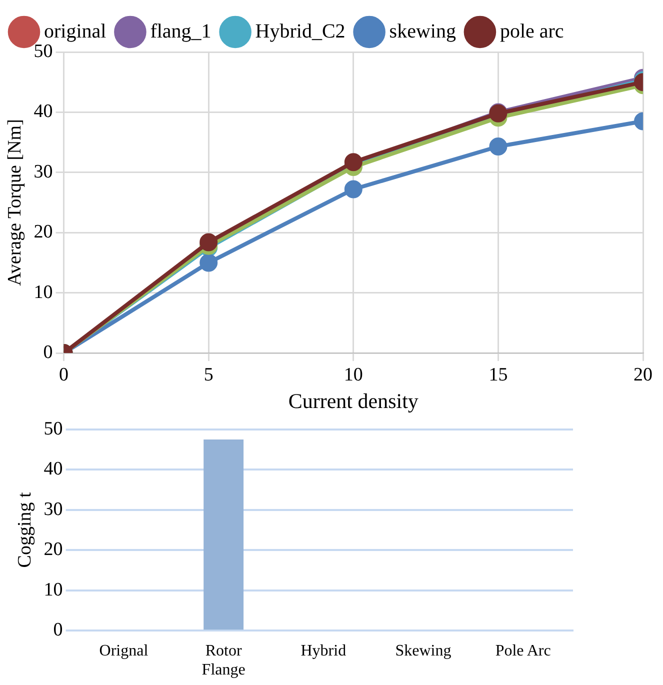 The image size is (663, 685). What do you see at coordinates (532, 31) in the screenshot?
I see `legend-label: pole arc` at bounding box center [532, 31].